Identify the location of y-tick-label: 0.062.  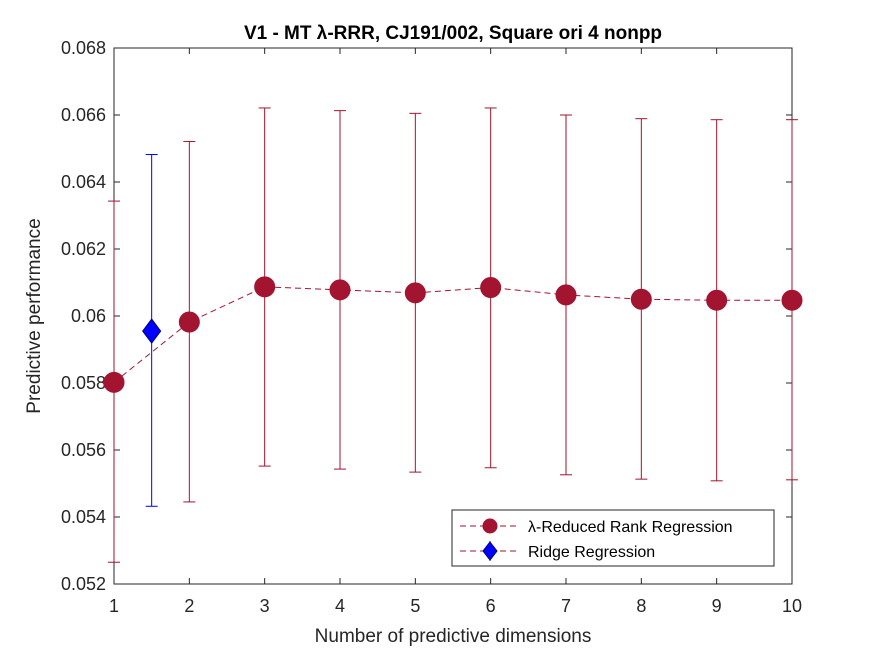
(83, 249).